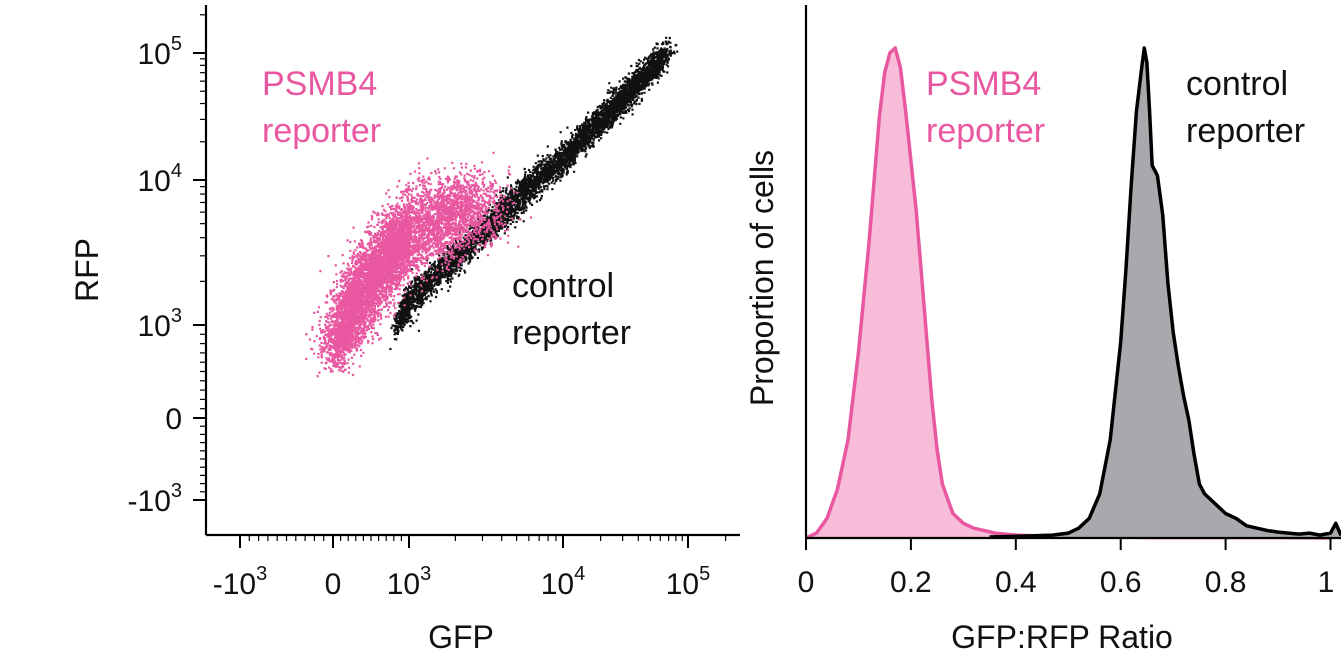  I want to click on scatter-x-tick-label: 0, so click(333, 584).